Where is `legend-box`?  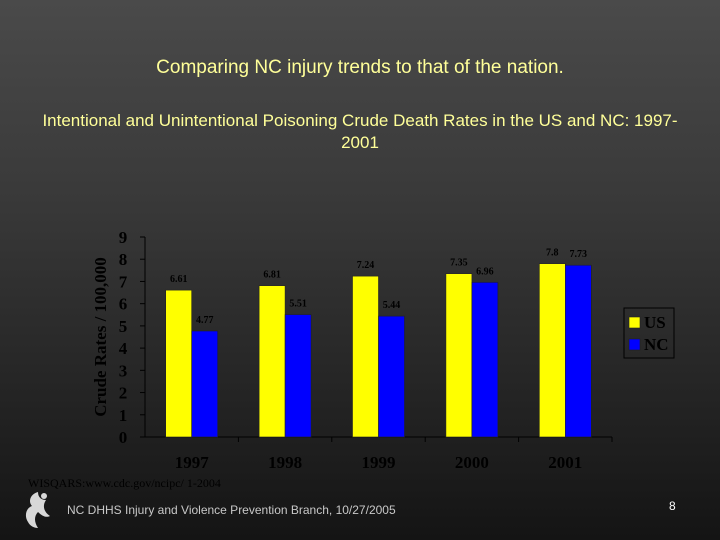 legend-box is located at coordinates (649, 333).